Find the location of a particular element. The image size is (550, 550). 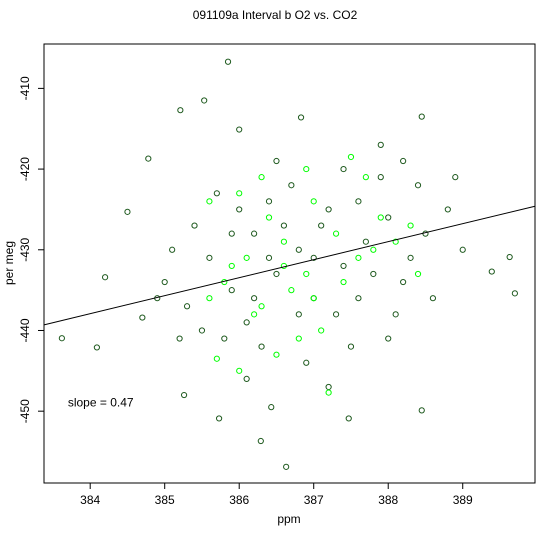

x-tick-label: 387 is located at coordinates (314, 500).